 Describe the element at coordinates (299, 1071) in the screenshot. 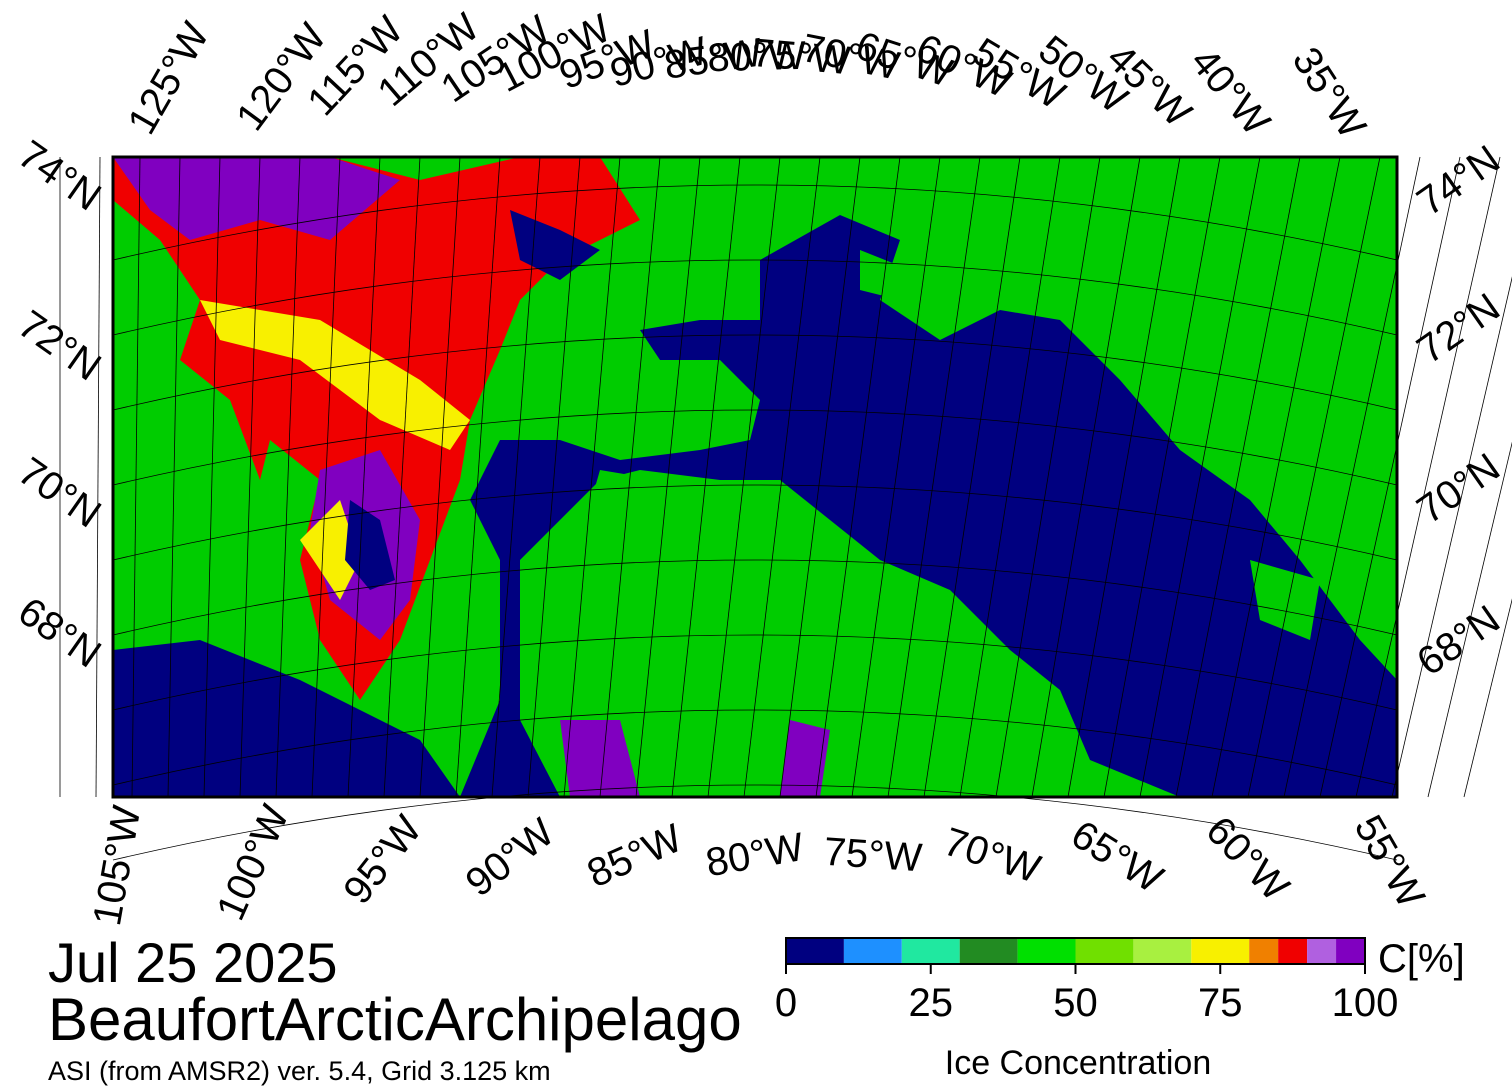

I see `subtitle: ASI (from AMSR2) ver. 5.4, Grid 3.125 km` at that location.